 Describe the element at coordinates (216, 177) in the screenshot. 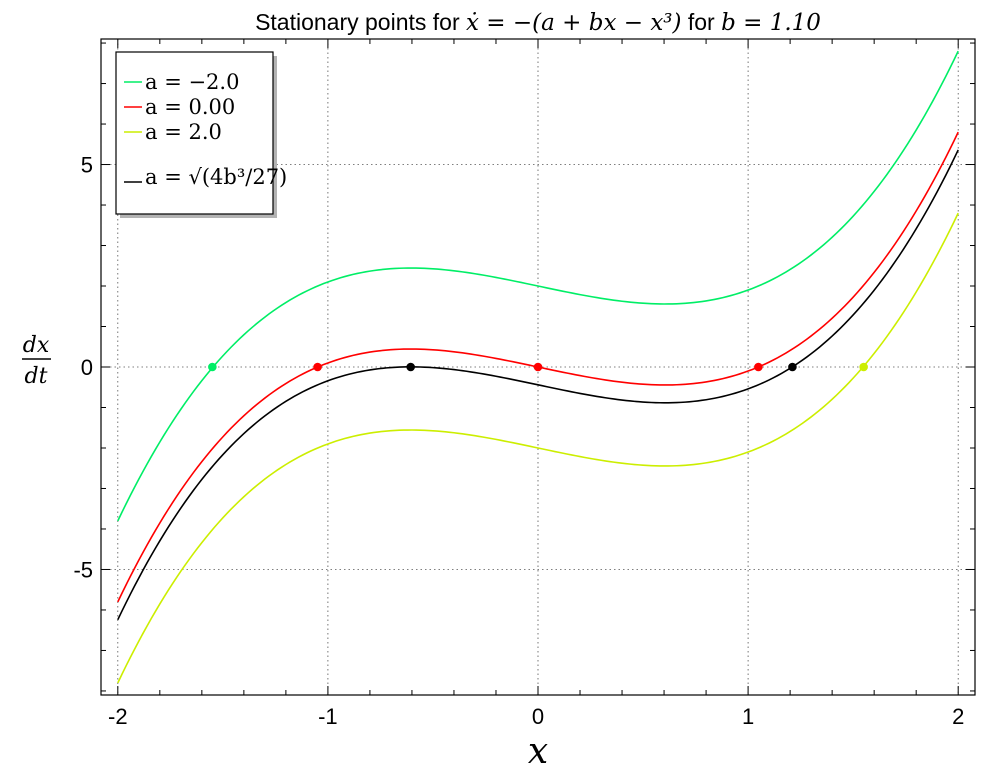

I see `legend-label-a-critical: a = √(4b³/27)` at that location.